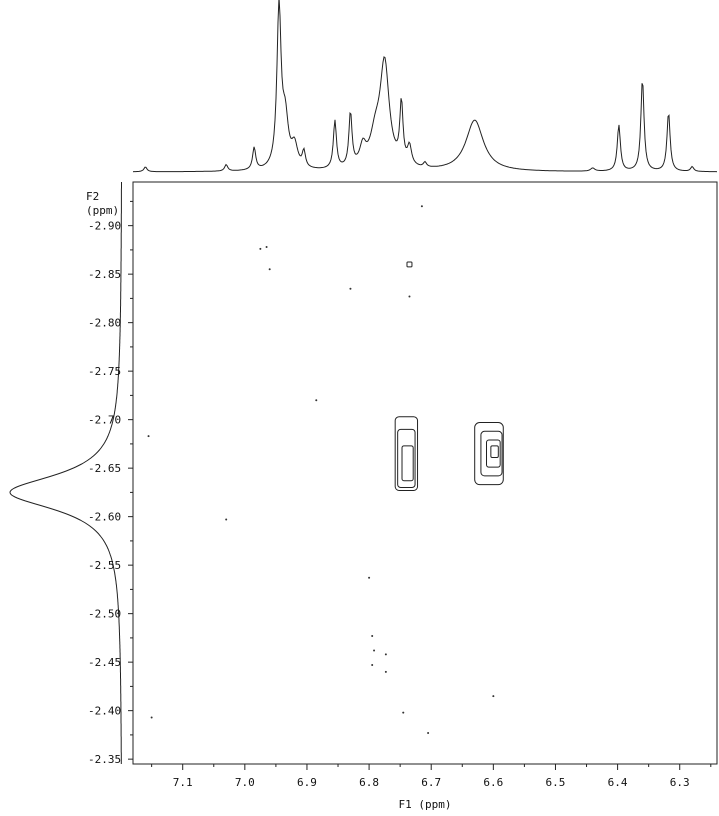 The width and height of the screenshot is (719, 816). What do you see at coordinates (425, 804) in the screenshot?
I see `x-axis-label: F1 (ppm)` at bounding box center [425, 804].